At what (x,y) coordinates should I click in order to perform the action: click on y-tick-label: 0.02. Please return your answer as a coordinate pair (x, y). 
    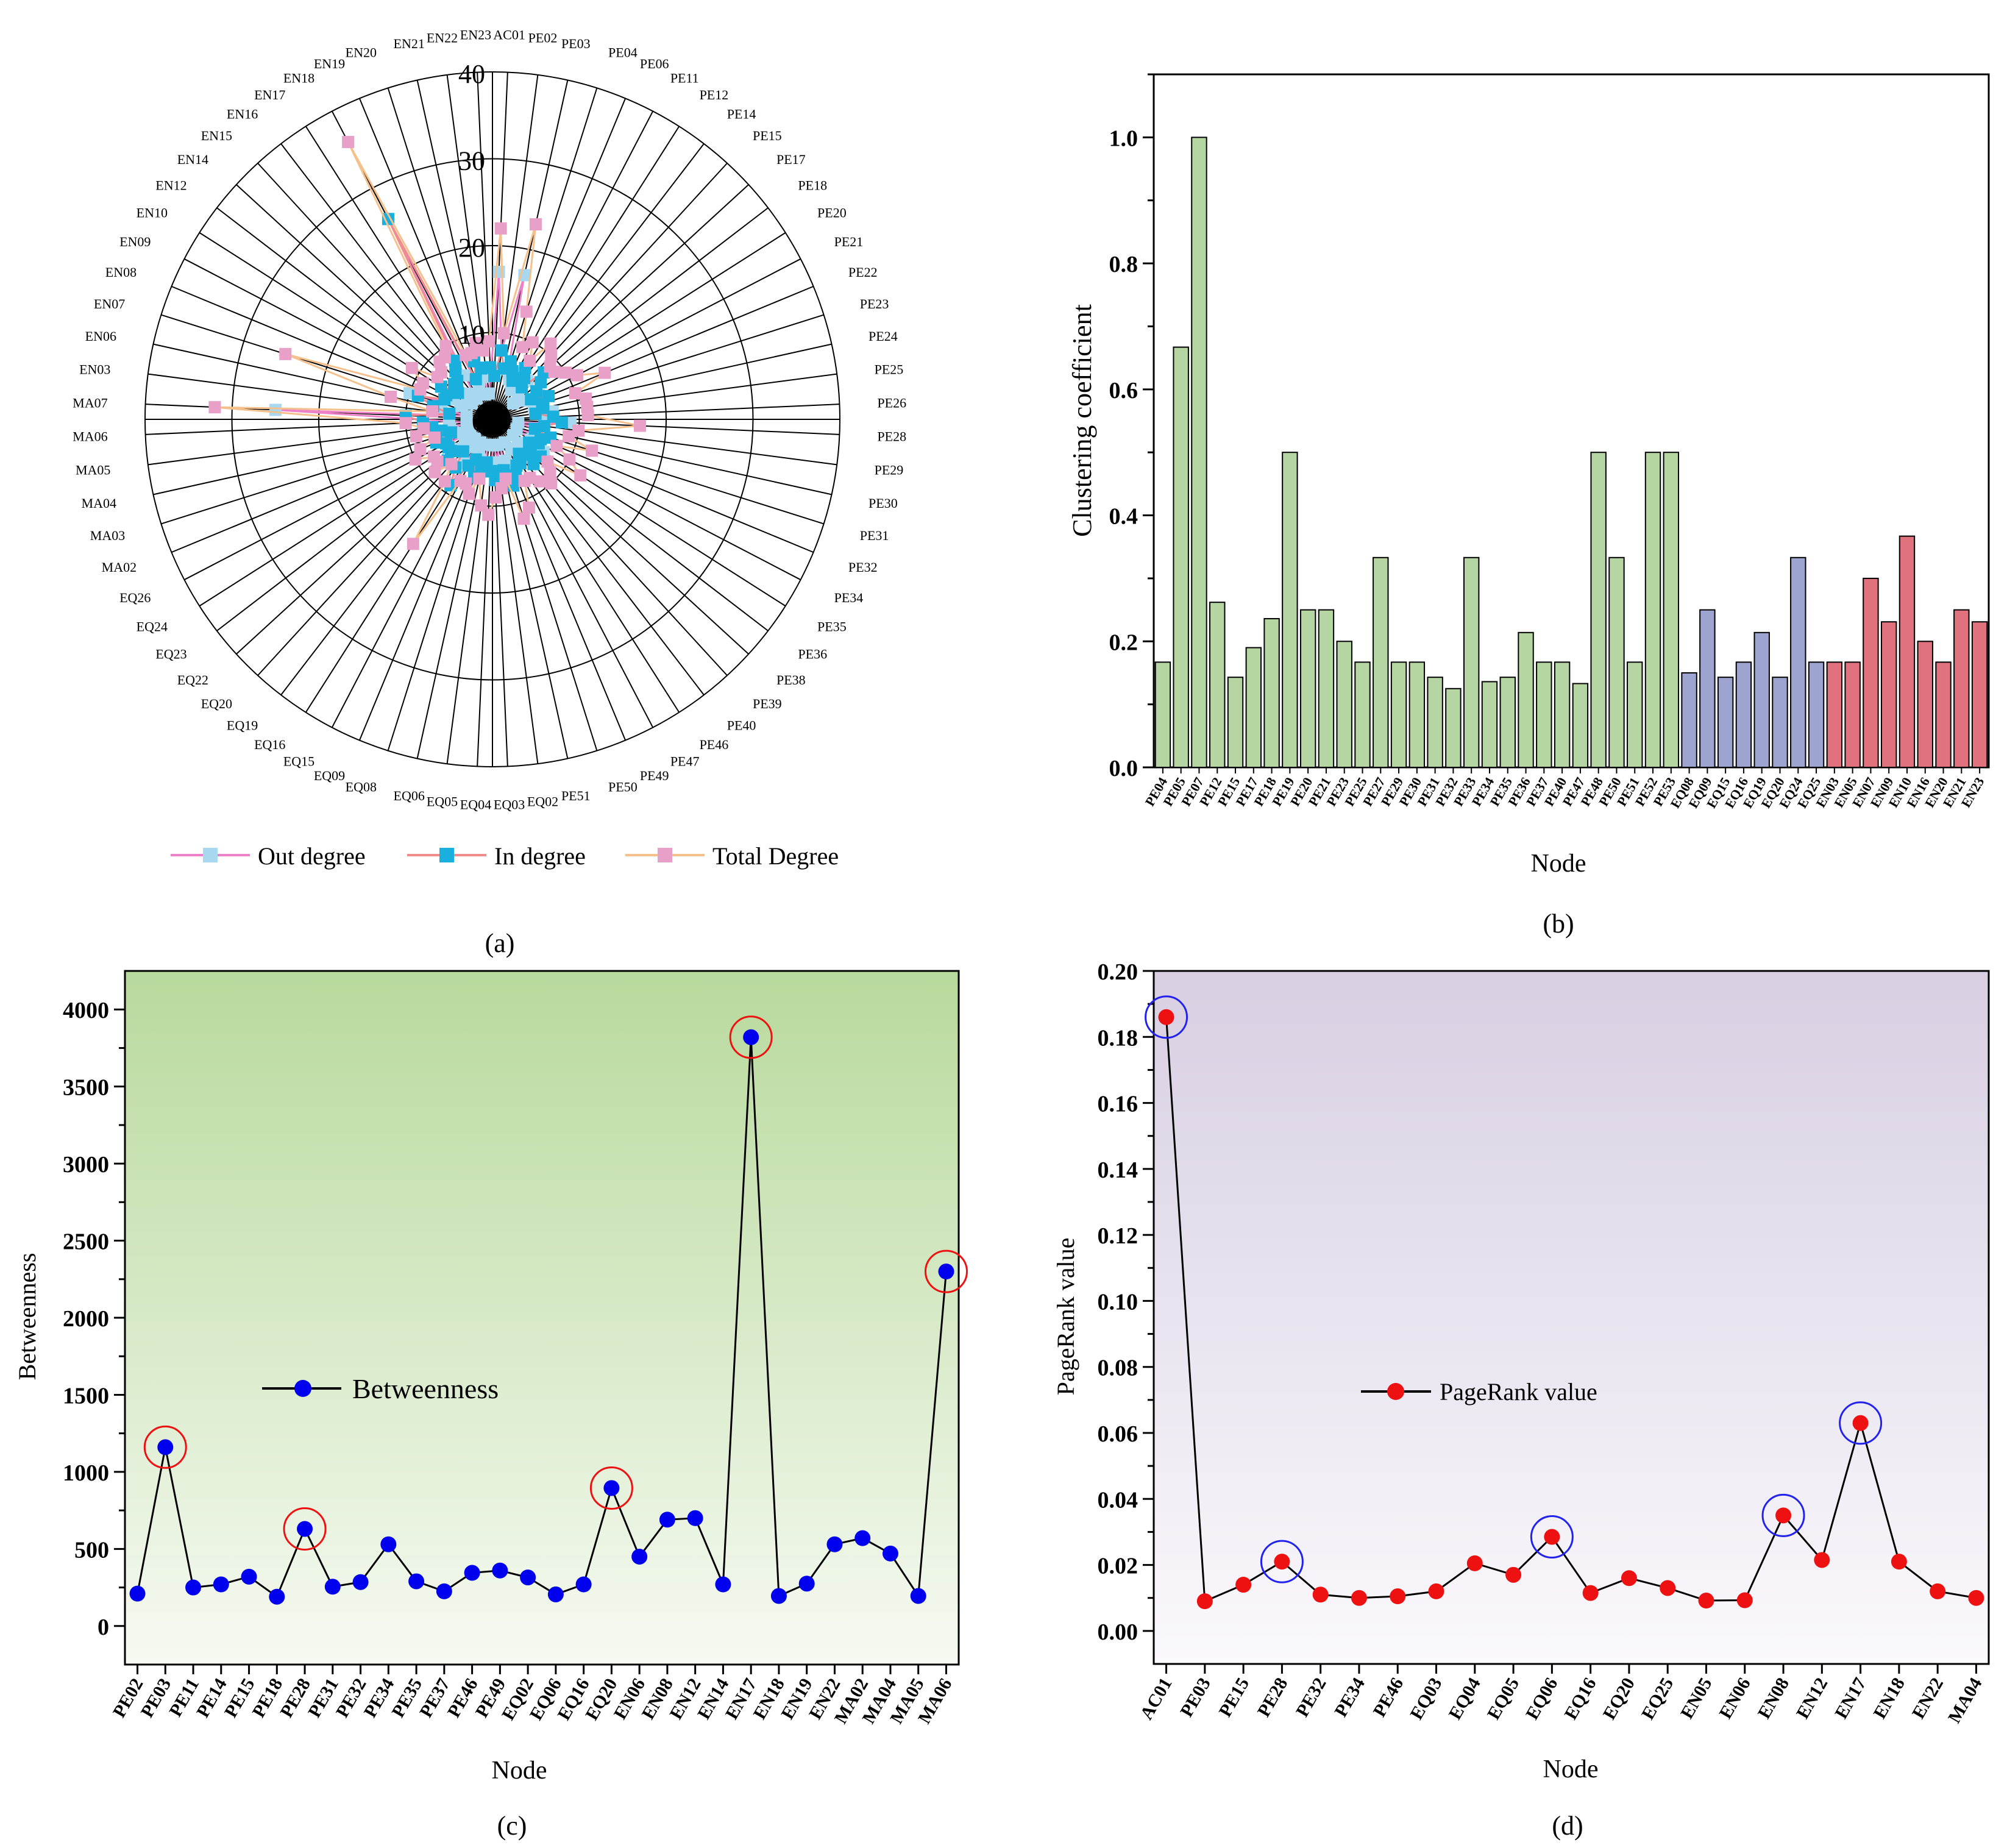
    Looking at the image, I should click on (1118, 1567).